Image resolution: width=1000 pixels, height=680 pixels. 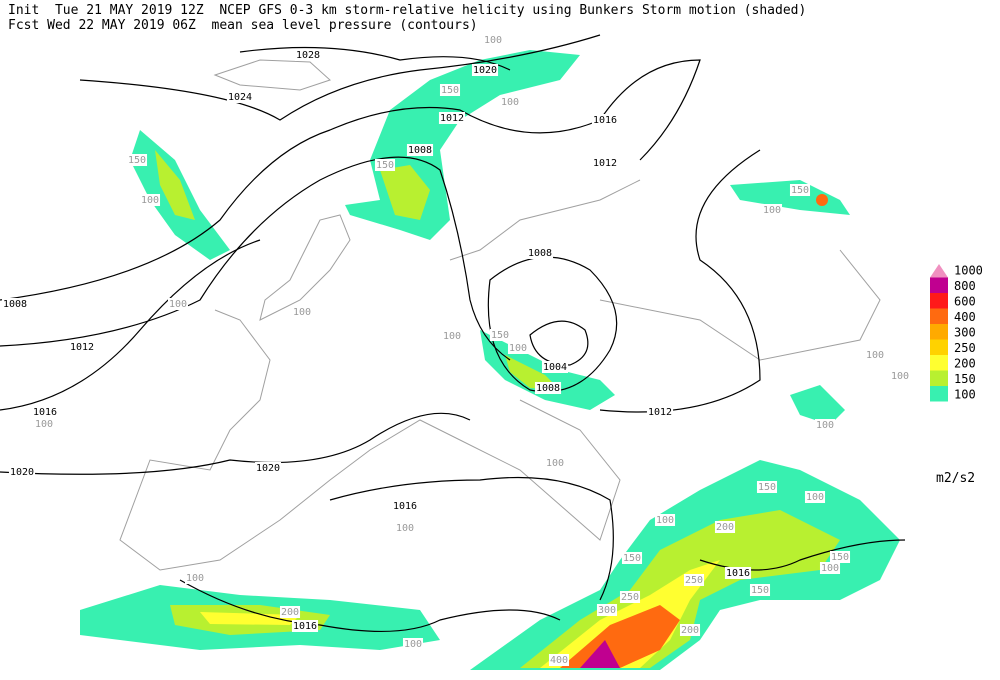 I want to click on legend-label: 600, so click(x=965, y=301).